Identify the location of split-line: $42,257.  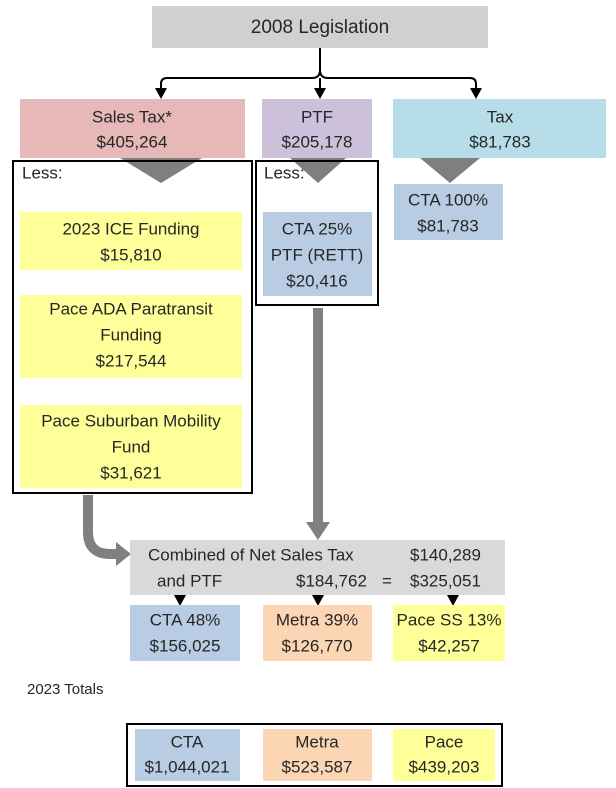
(448, 645).